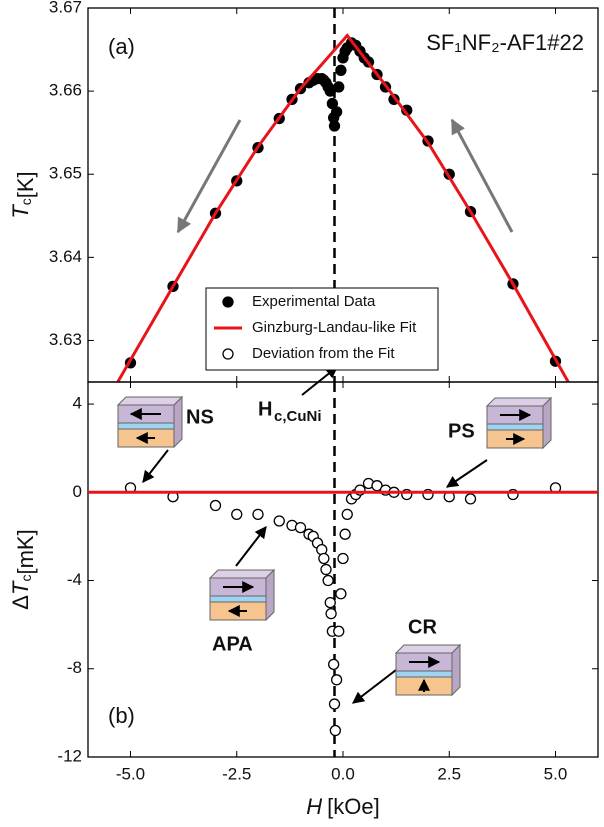 The image size is (604, 827). I want to click on legend-label: Ginzburg-Landau-like Fit, so click(334, 327).